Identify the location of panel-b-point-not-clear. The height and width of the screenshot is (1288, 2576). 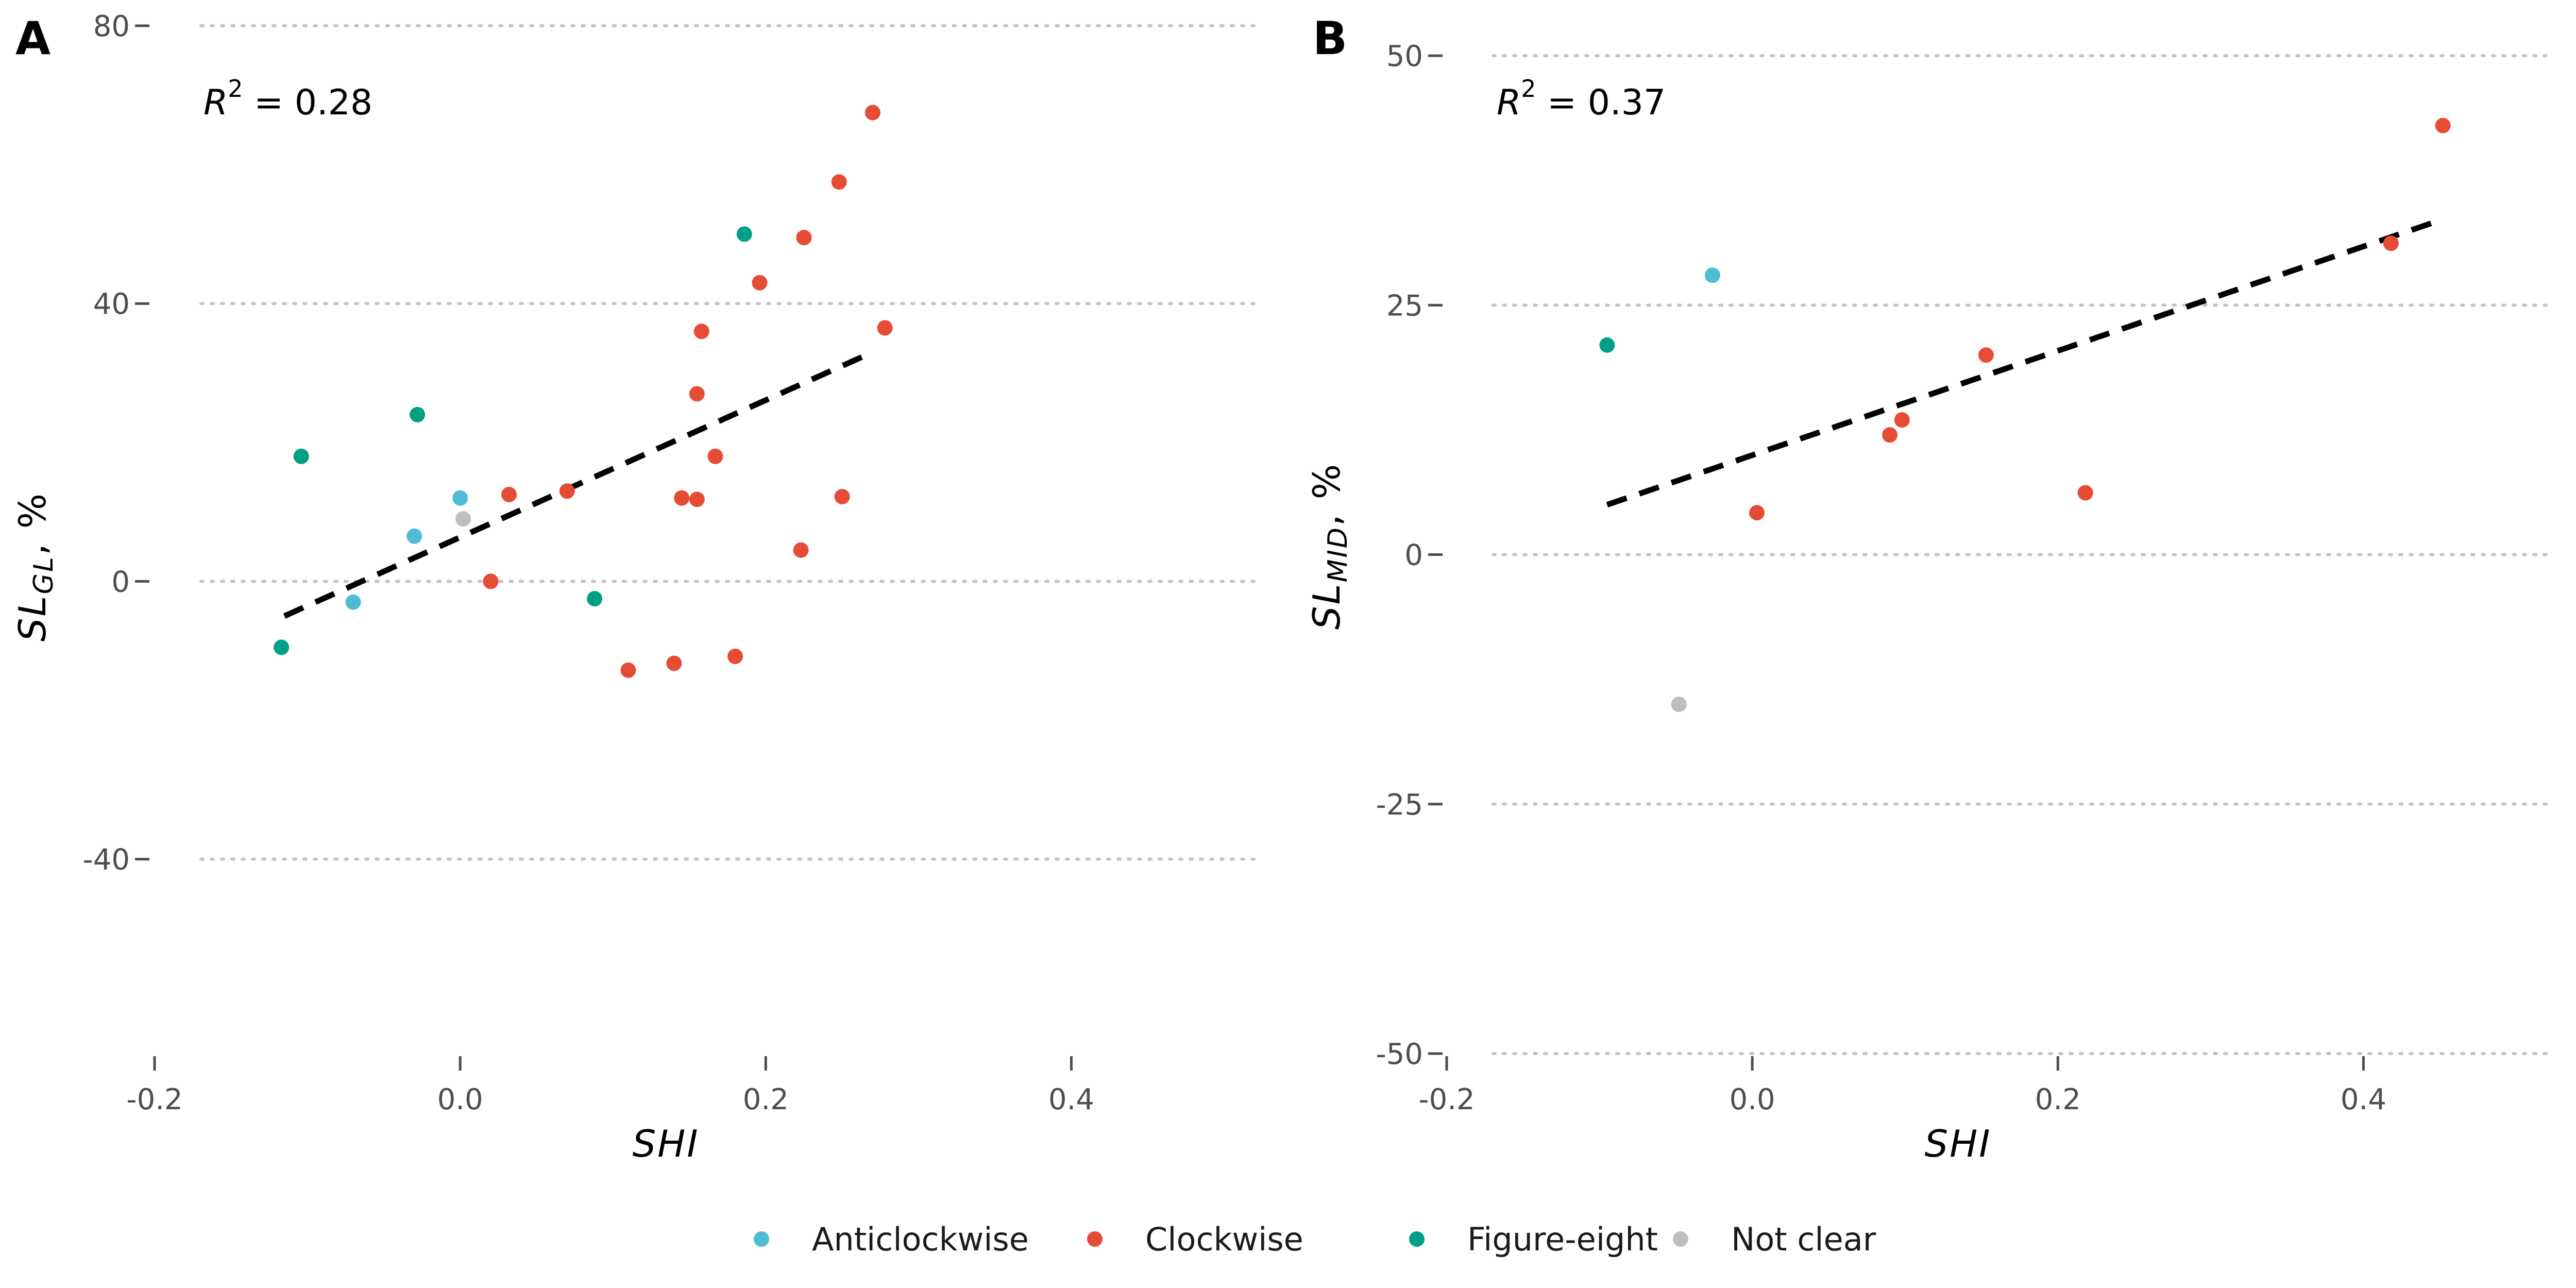
(1679, 705).